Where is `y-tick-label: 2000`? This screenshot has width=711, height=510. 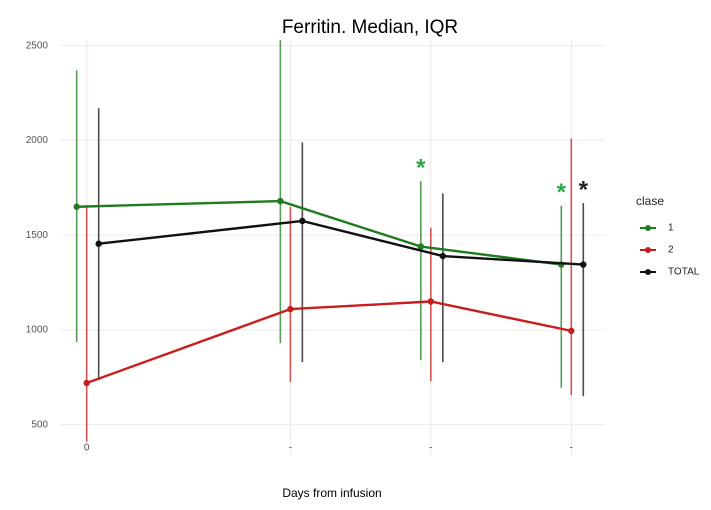 y-tick-label: 2000 is located at coordinates (37, 140).